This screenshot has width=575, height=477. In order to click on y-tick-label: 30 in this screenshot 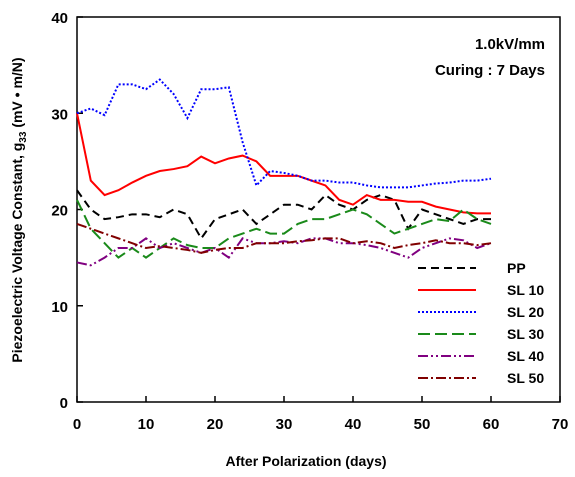, I will do `click(59, 114)`.